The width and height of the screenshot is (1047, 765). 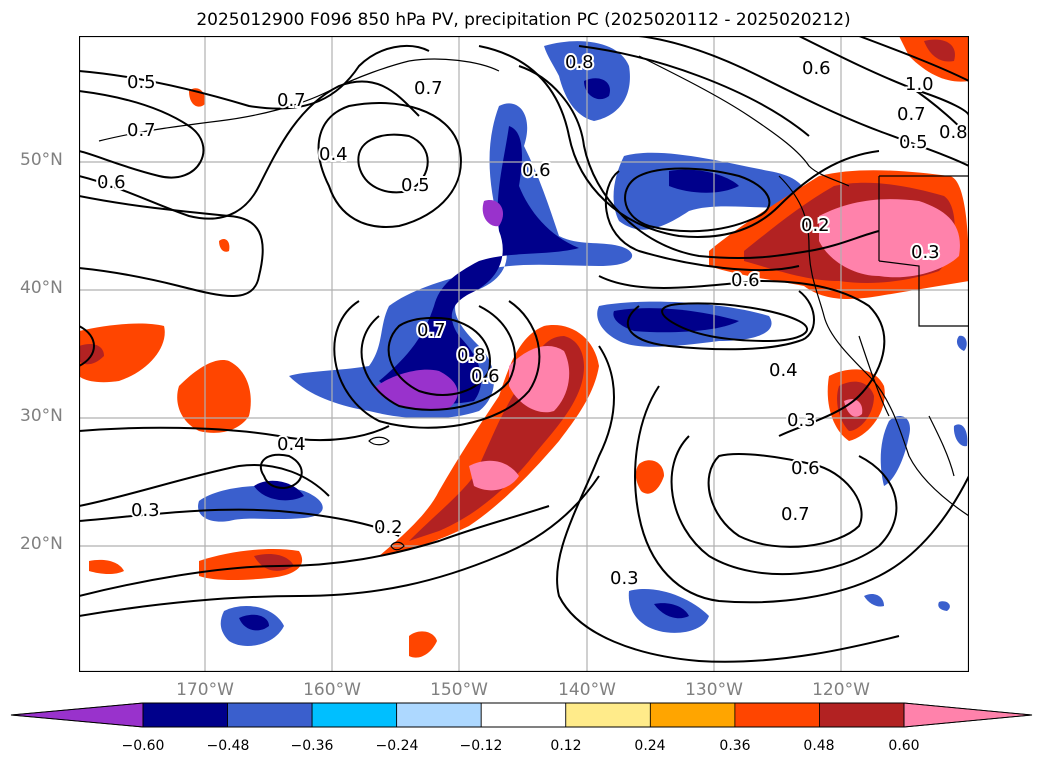 What do you see at coordinates (459, 690) in the screenshot?
I see `lon-label-150w: 150°W` at bounding box center [459, 690].